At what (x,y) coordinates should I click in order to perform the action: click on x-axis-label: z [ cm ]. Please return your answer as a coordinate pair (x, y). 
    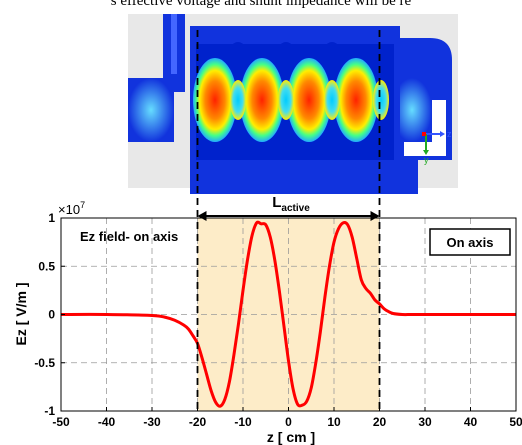
    Looking at the image, I should click on (291, 437).